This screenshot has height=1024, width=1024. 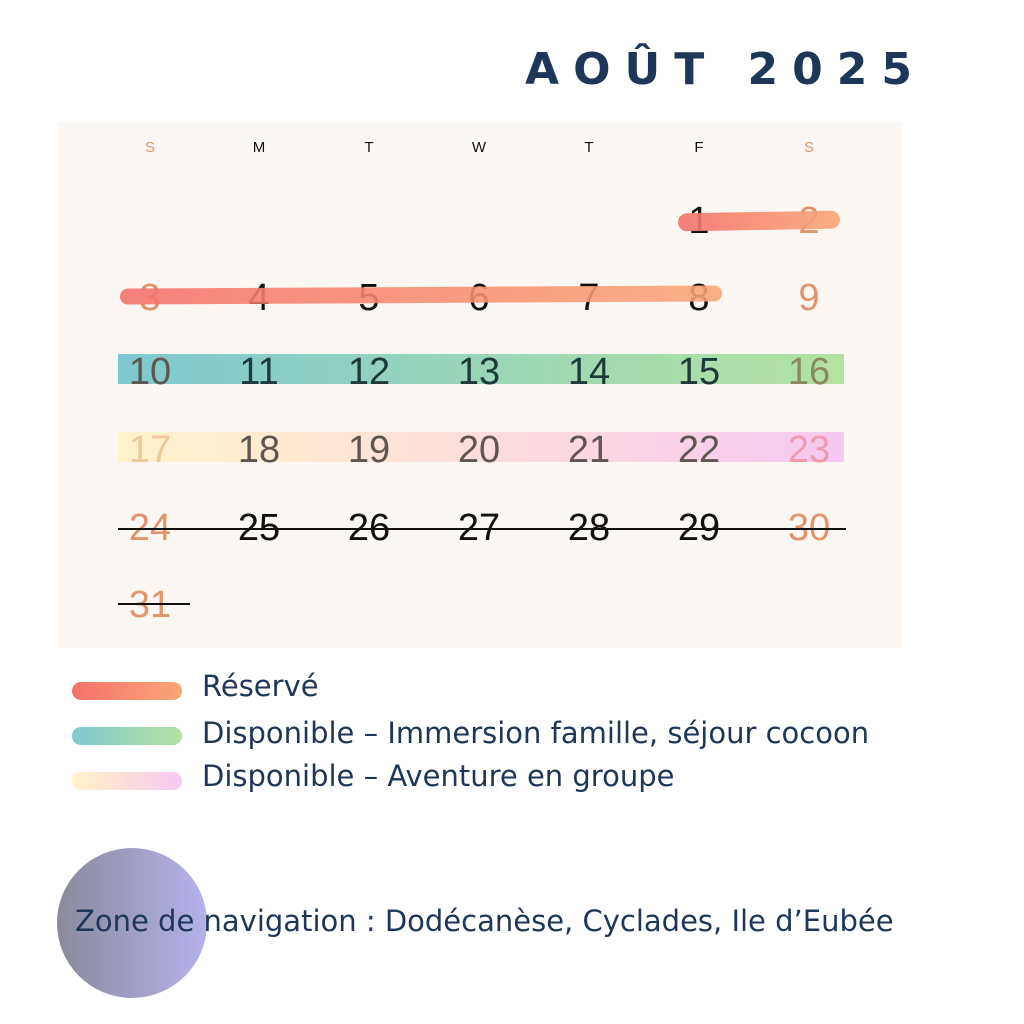 What do you see at coordinates (699, 450) in the screenshot?
I see `day-cell: 22` at bounding box center [699, 450].